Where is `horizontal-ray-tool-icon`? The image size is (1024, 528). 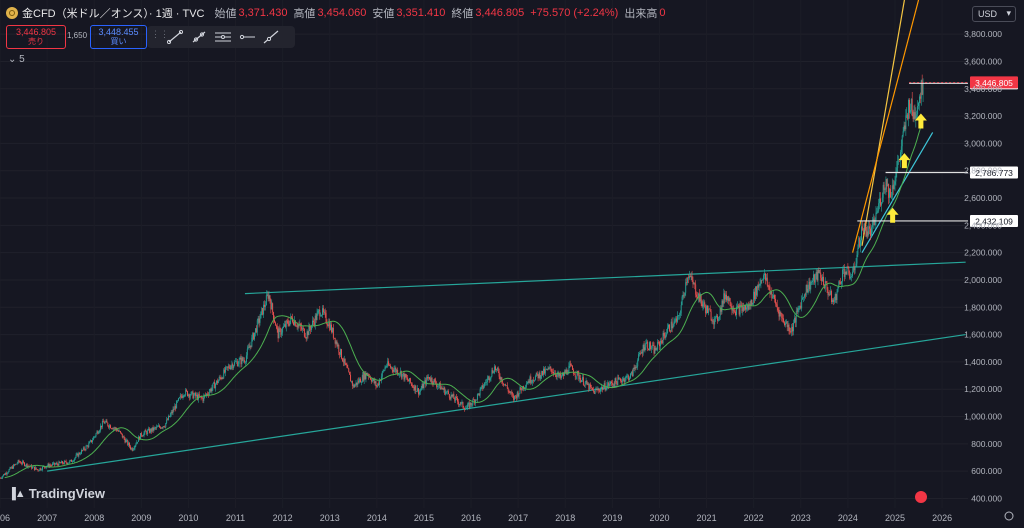 horizontal-ray-tool-icon is located at coordinates (247, 37).